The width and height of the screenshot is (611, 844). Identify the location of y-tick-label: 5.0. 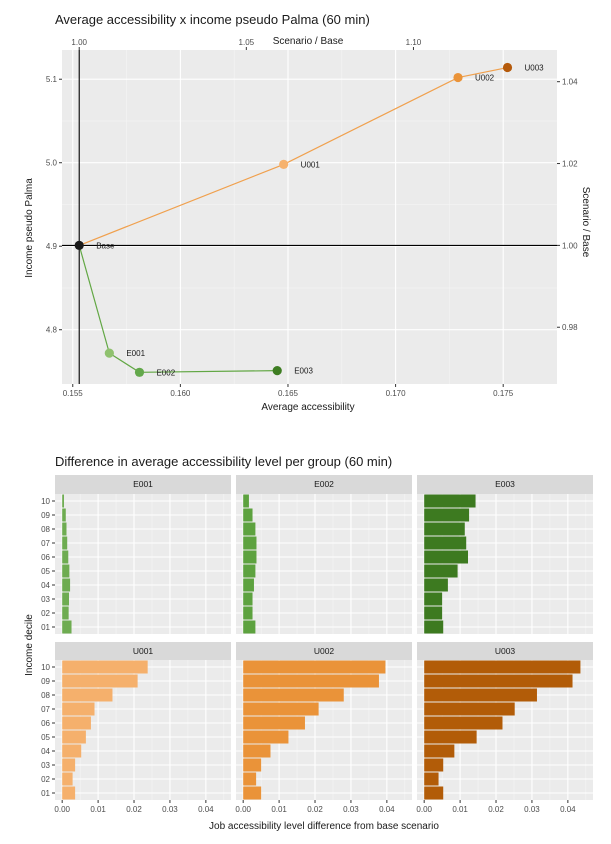
(52, 163).